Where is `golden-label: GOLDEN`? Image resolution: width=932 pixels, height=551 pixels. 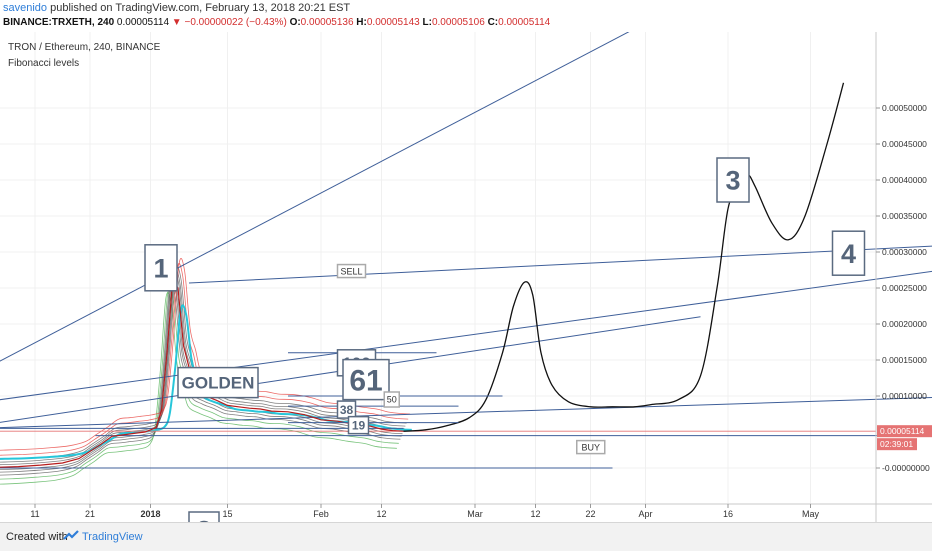
golden-label: GOLDEN is located at coordinates (218, 382).